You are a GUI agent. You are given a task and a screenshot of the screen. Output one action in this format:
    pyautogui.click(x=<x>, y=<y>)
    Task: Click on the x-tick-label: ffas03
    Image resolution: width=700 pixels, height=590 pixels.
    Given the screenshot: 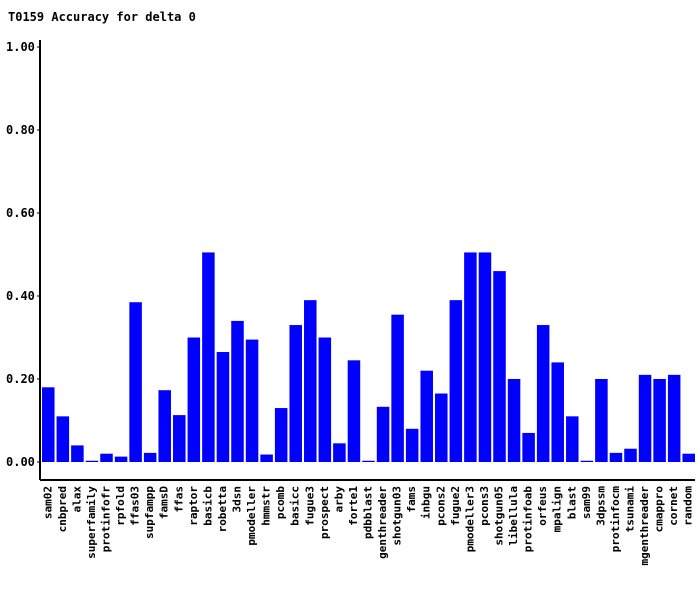 What is the action you would take?
    pyautogui.click(x=135, y=506)
    